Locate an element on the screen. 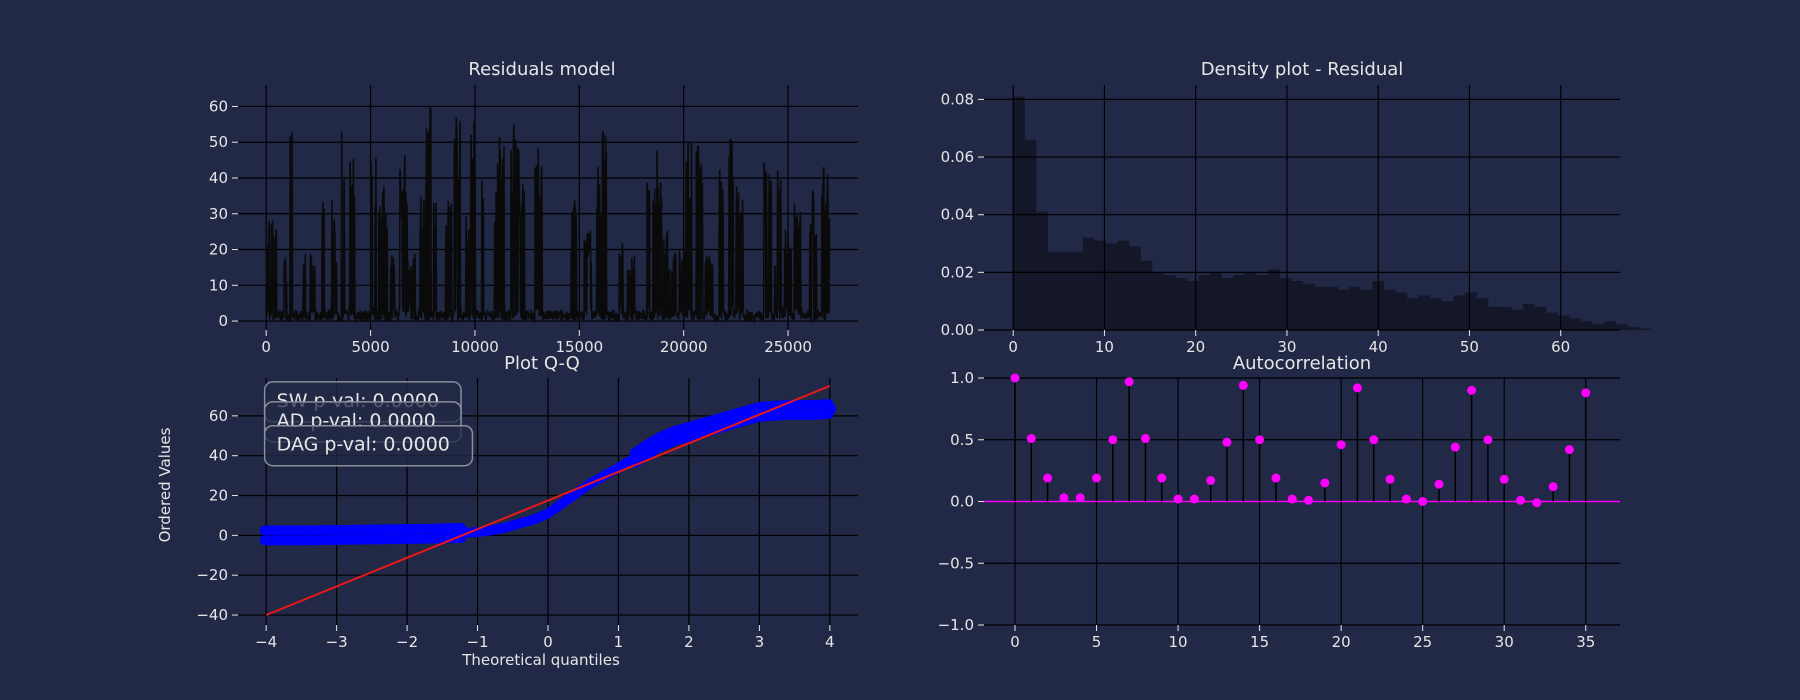 The width and height of the screenshot is (1800, 700). residuals-x-tick-label: 15000 is located at coordinates (579, 347).